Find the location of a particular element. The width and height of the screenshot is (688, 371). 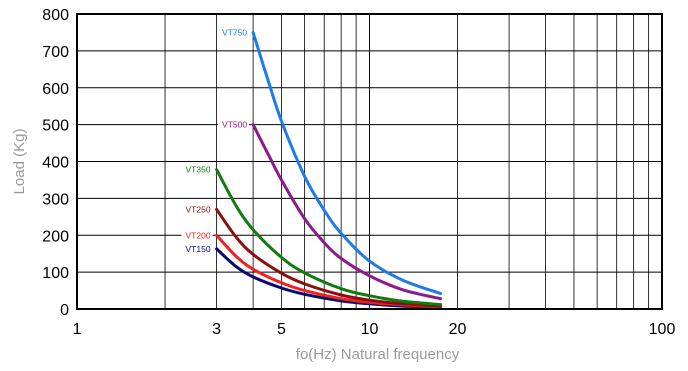

x-tick-label: 3 is located at coordinates (216, 329).